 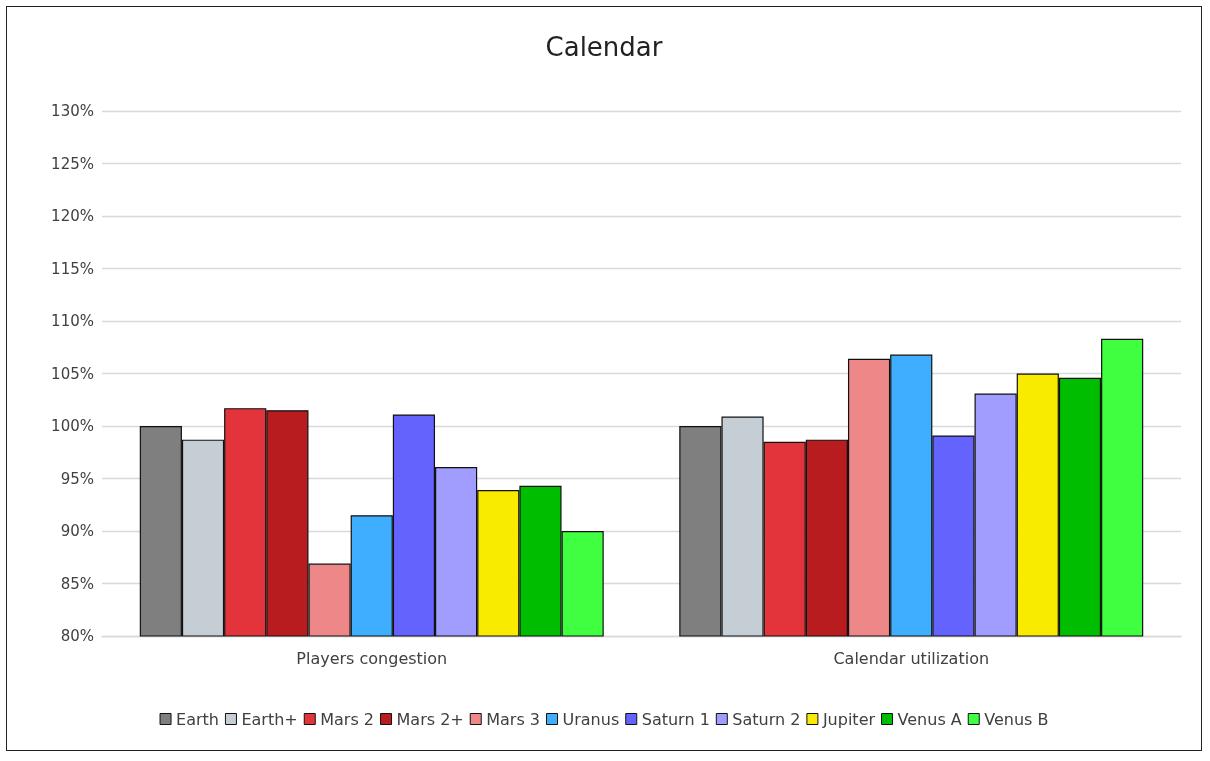 I want to click on legend-label: Earth+, so click(x=269, y=719).